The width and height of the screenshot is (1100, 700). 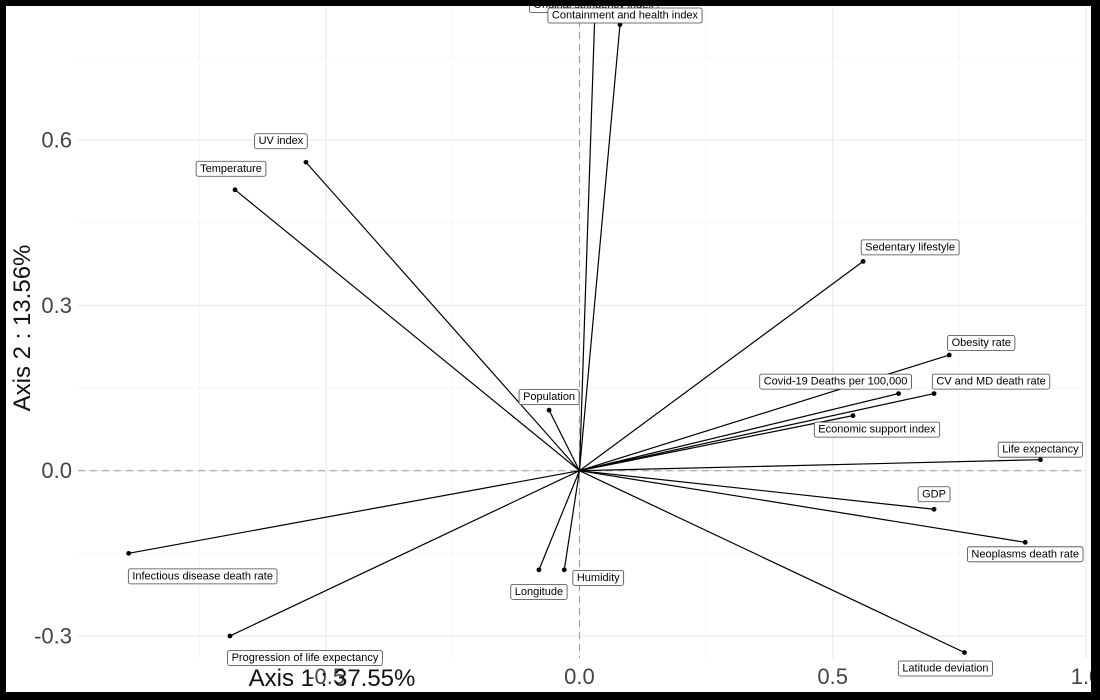 I want to click on variable-label-8: Economic support index, so click(x=877, y=429).